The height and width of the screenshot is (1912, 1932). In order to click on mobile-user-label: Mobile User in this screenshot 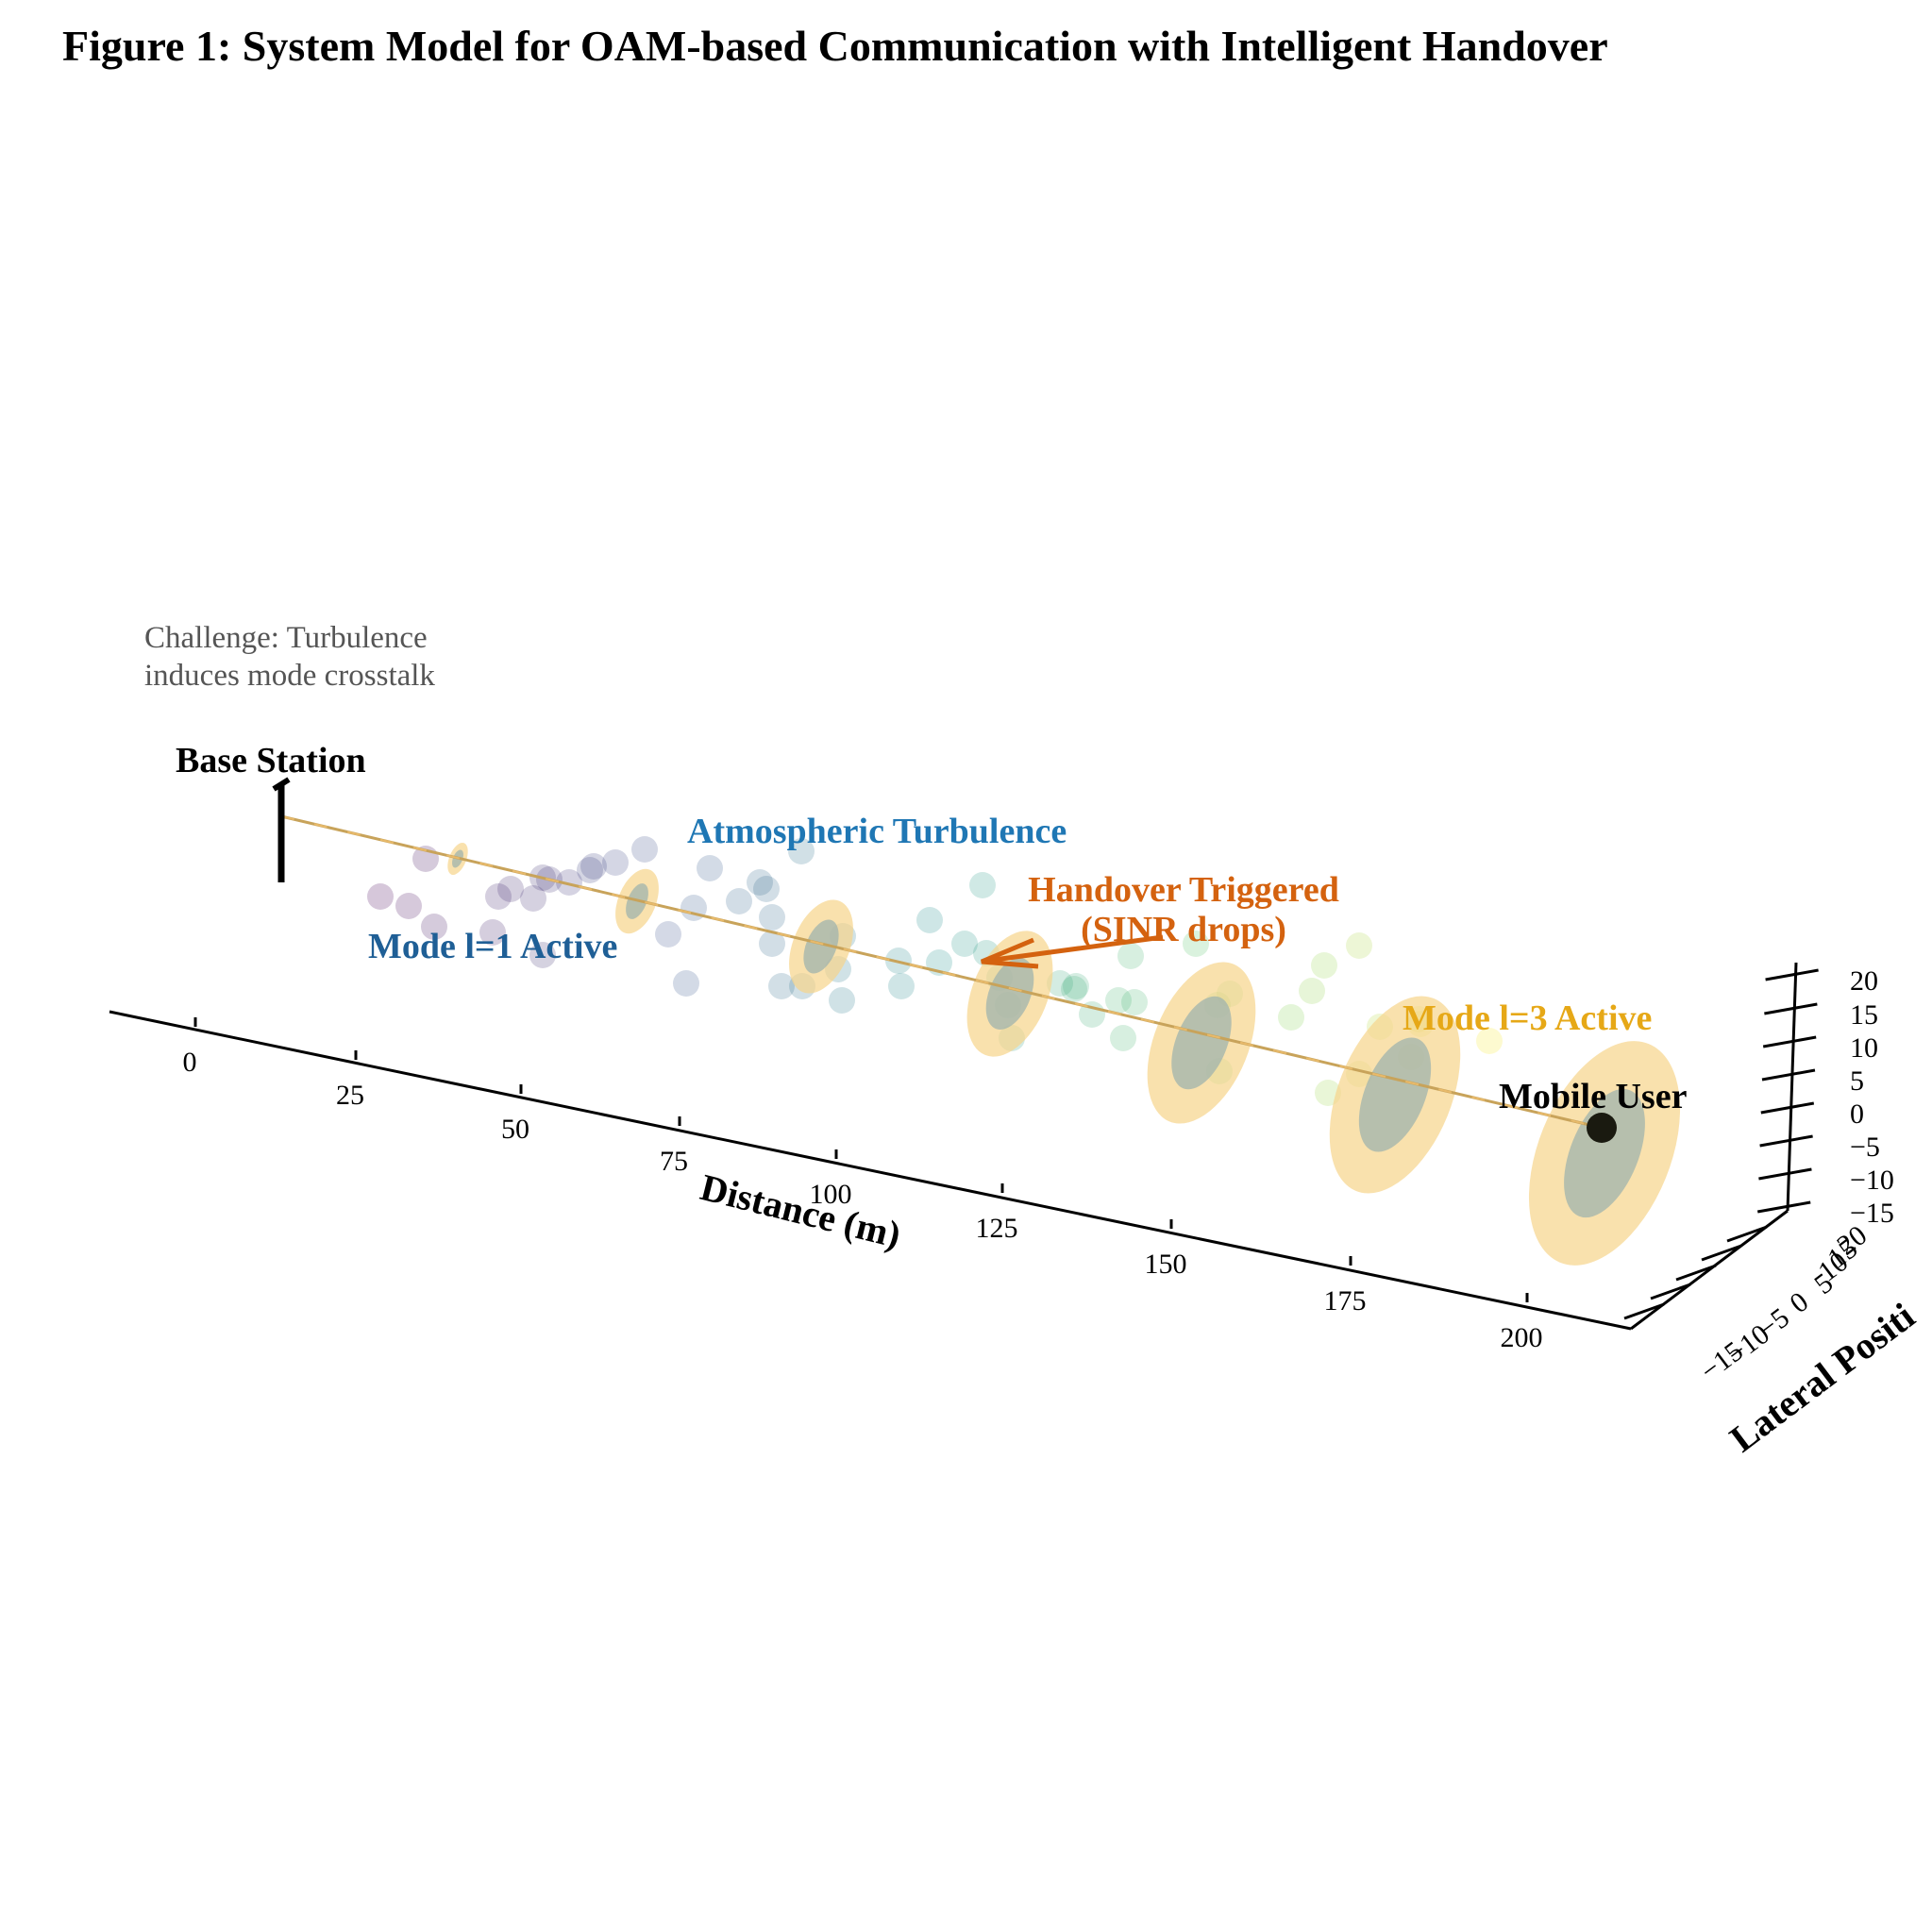, I will do `click(1593, 1096)`.